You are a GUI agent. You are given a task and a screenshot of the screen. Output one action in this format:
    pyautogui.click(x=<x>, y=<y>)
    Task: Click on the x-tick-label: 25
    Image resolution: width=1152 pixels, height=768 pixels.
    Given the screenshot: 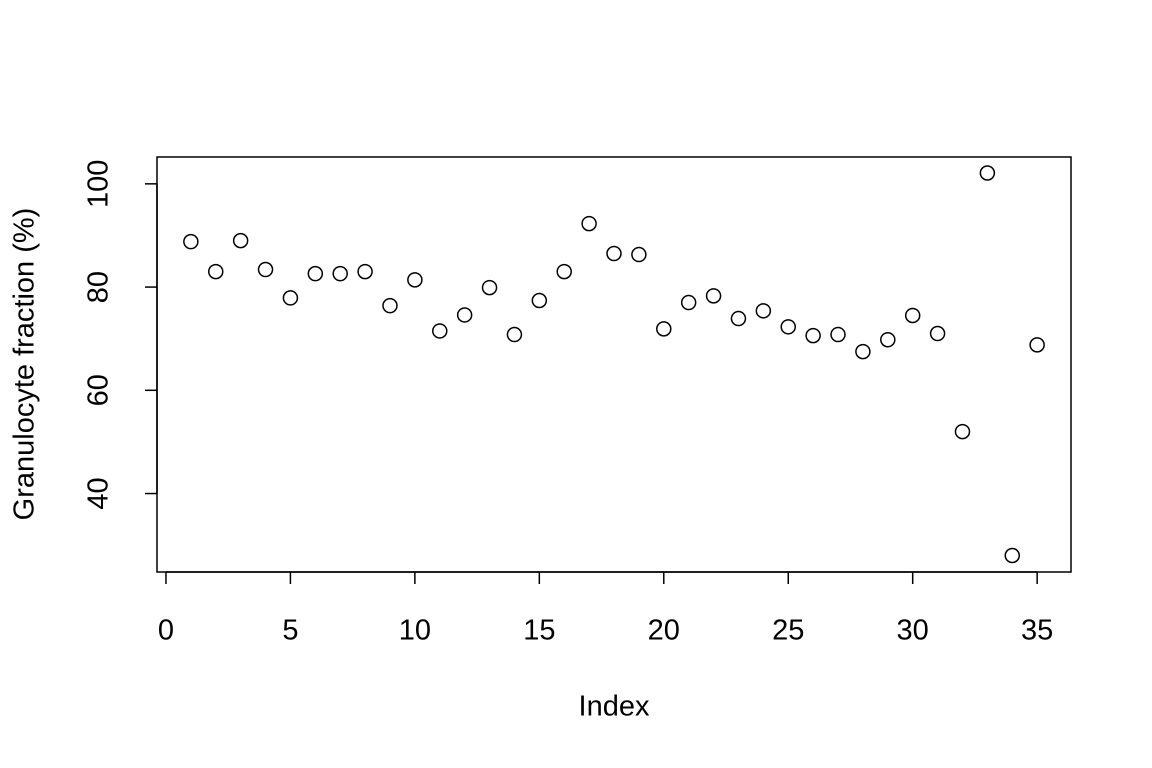 What is the action you would take?
    pyautogui.click(x=788, y=631)
    